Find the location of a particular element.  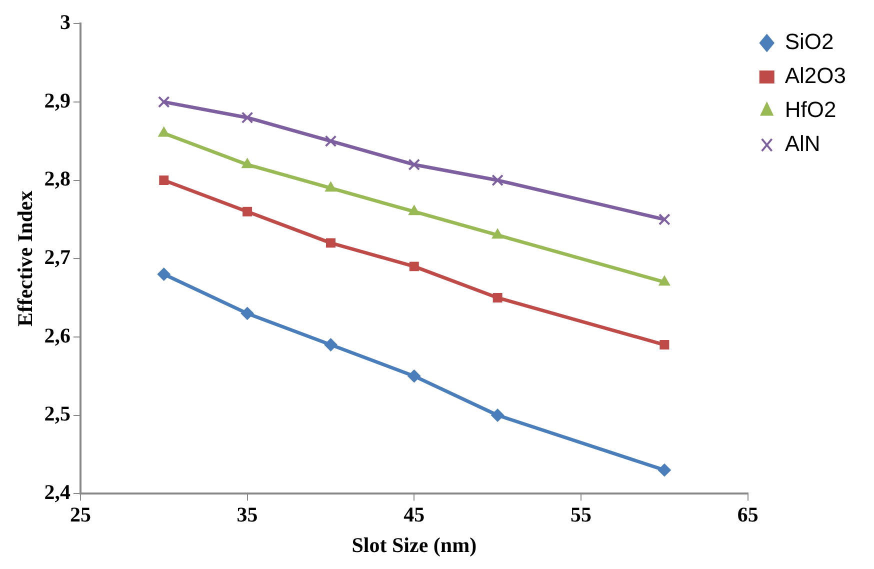

x-axis-title: Slot Size (nm) is located at coordinates (414, 544).